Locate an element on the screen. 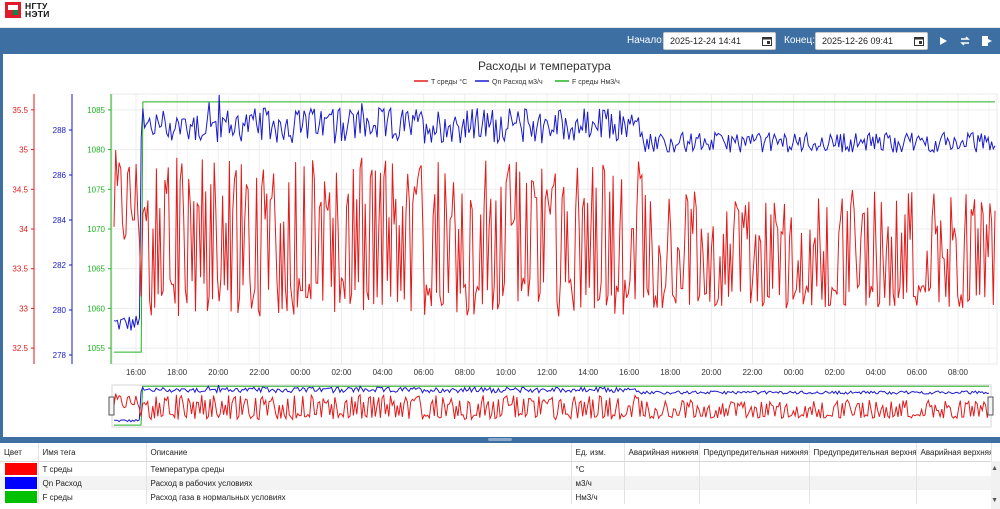  legend-entry: T среды °C is located at coordinates (449, 82).